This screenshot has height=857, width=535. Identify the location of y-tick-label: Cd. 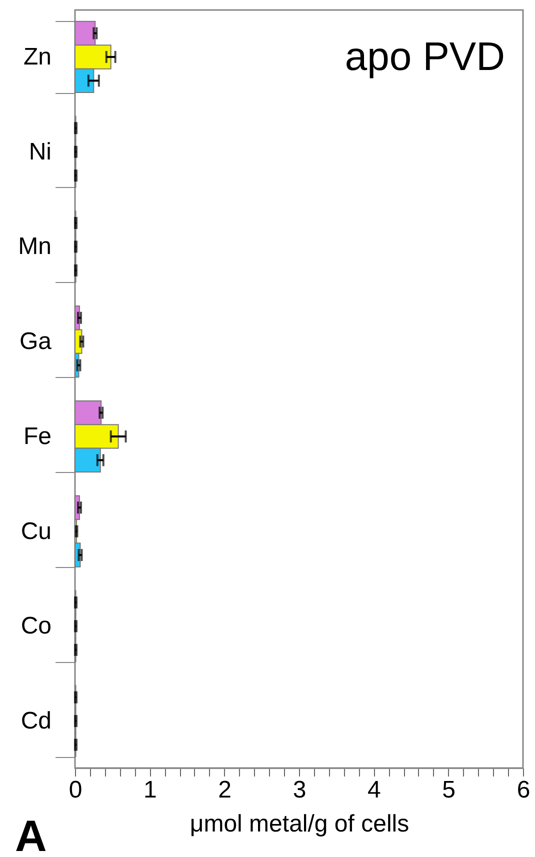
(36, 721).